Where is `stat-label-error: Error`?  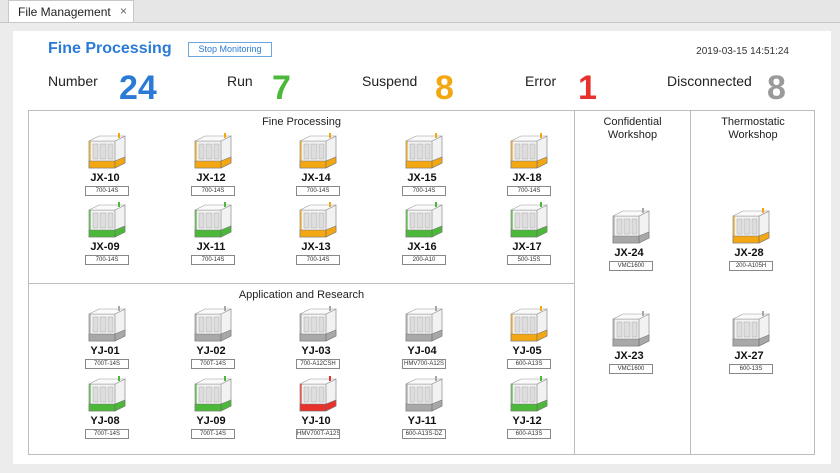 stat-label-error: Error is located at coordinates (541, 81).